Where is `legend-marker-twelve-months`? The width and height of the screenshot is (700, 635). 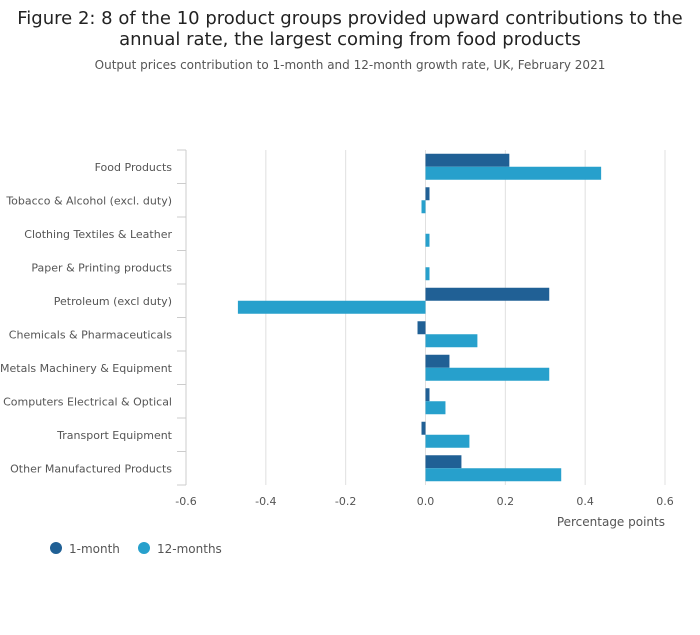
legend-marker-twelve-months is located at coordinates (144, 548).